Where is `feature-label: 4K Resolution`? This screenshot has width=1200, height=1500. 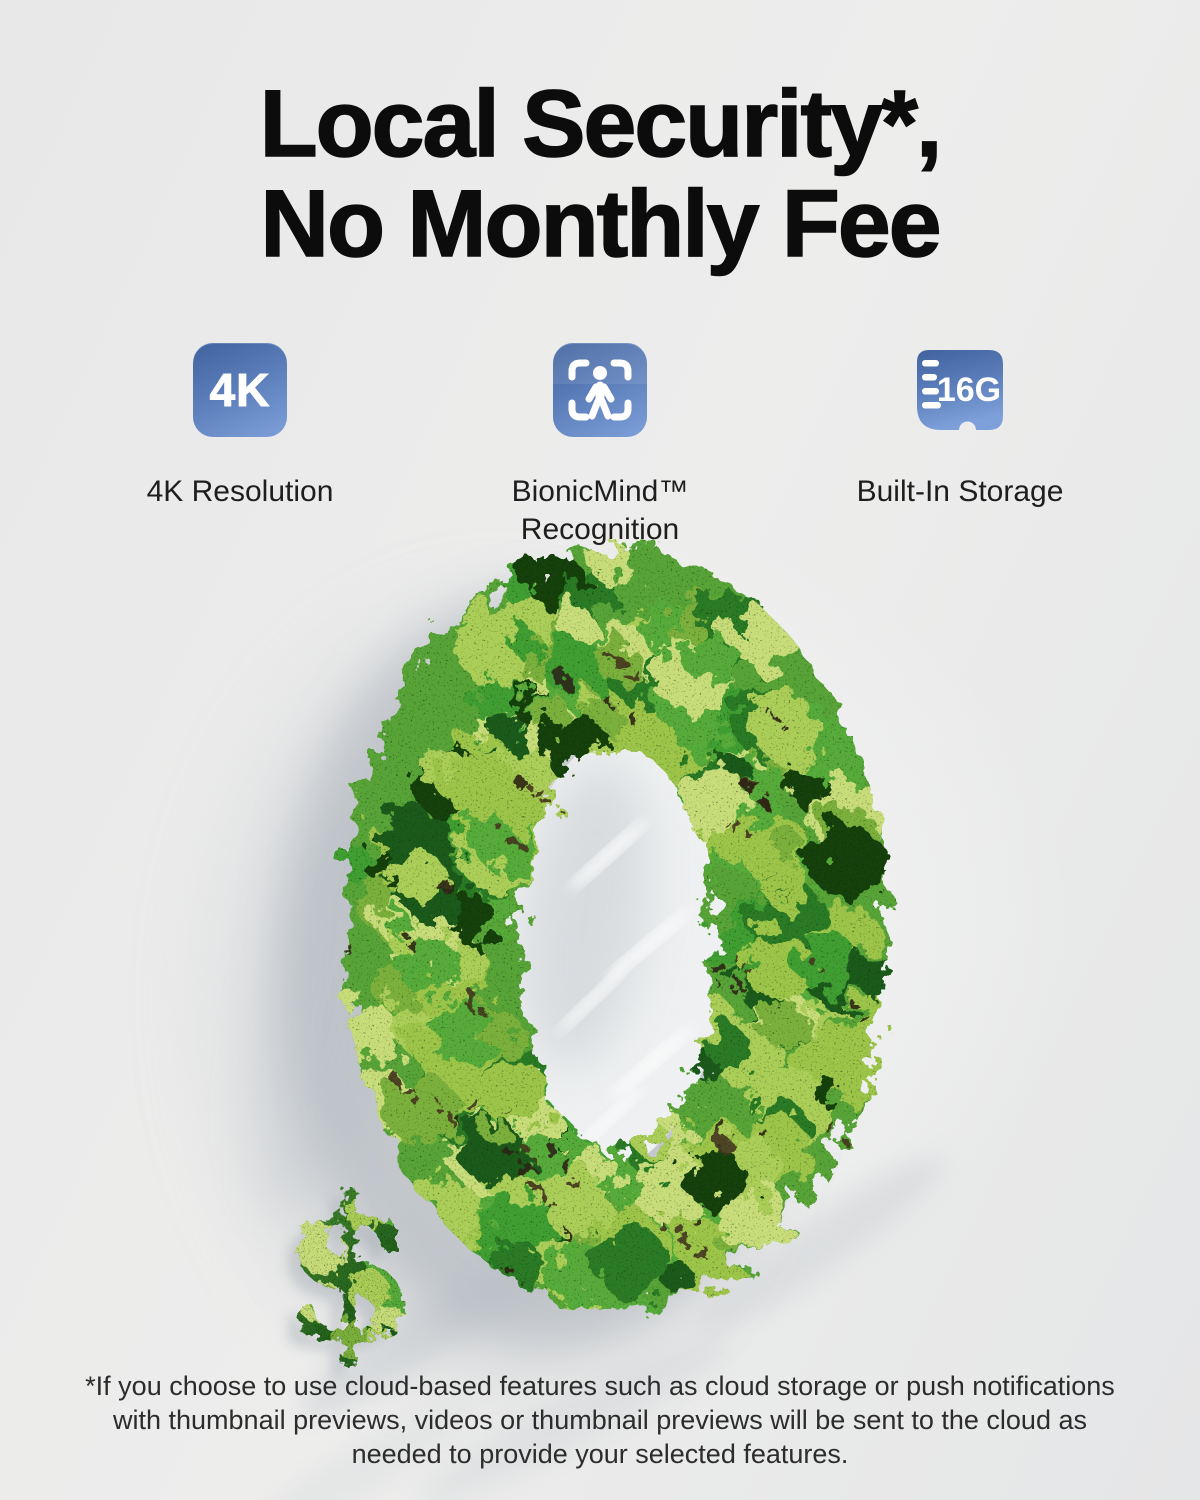
feature-label: 4K Resolution is located at coordinates (240, 491).